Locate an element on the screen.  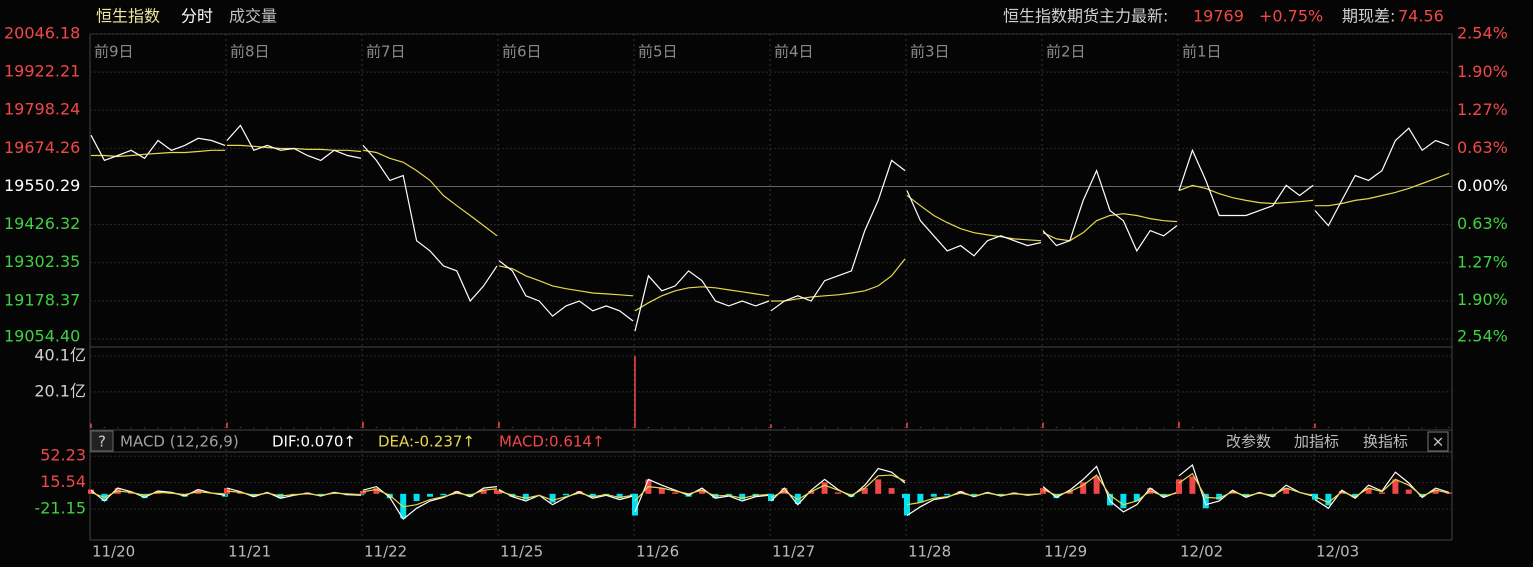
volume-tick-label: 40.1亿 is located at coordinates (60, 354).